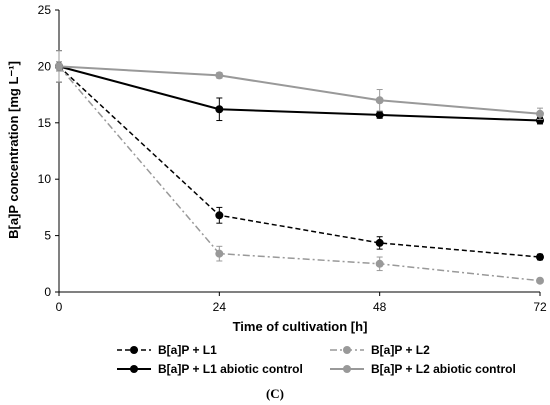 This screenshot has height=405, width=550. I want to click on legend-label: B[a]P + L2, so click(400, 350).